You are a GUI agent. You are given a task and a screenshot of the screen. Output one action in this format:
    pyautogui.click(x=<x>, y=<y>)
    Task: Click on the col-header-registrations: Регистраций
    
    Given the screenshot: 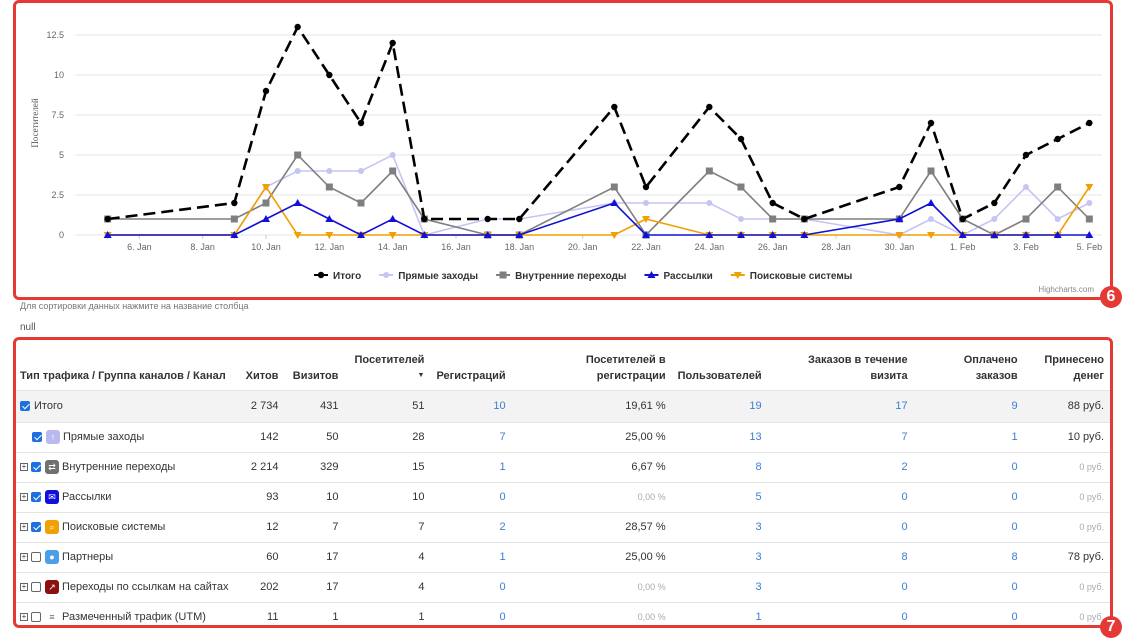 What is the action you would take?
    pyautogui.click(x=471, y=375)
    